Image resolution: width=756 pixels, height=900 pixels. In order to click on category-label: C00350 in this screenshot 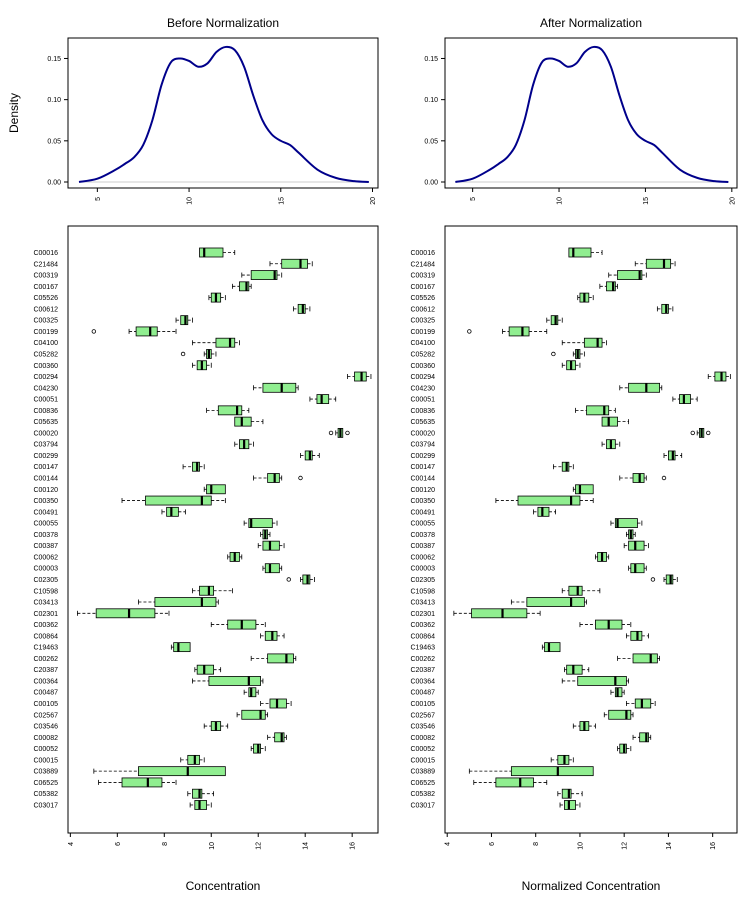, I will do `click(422, 501)`.